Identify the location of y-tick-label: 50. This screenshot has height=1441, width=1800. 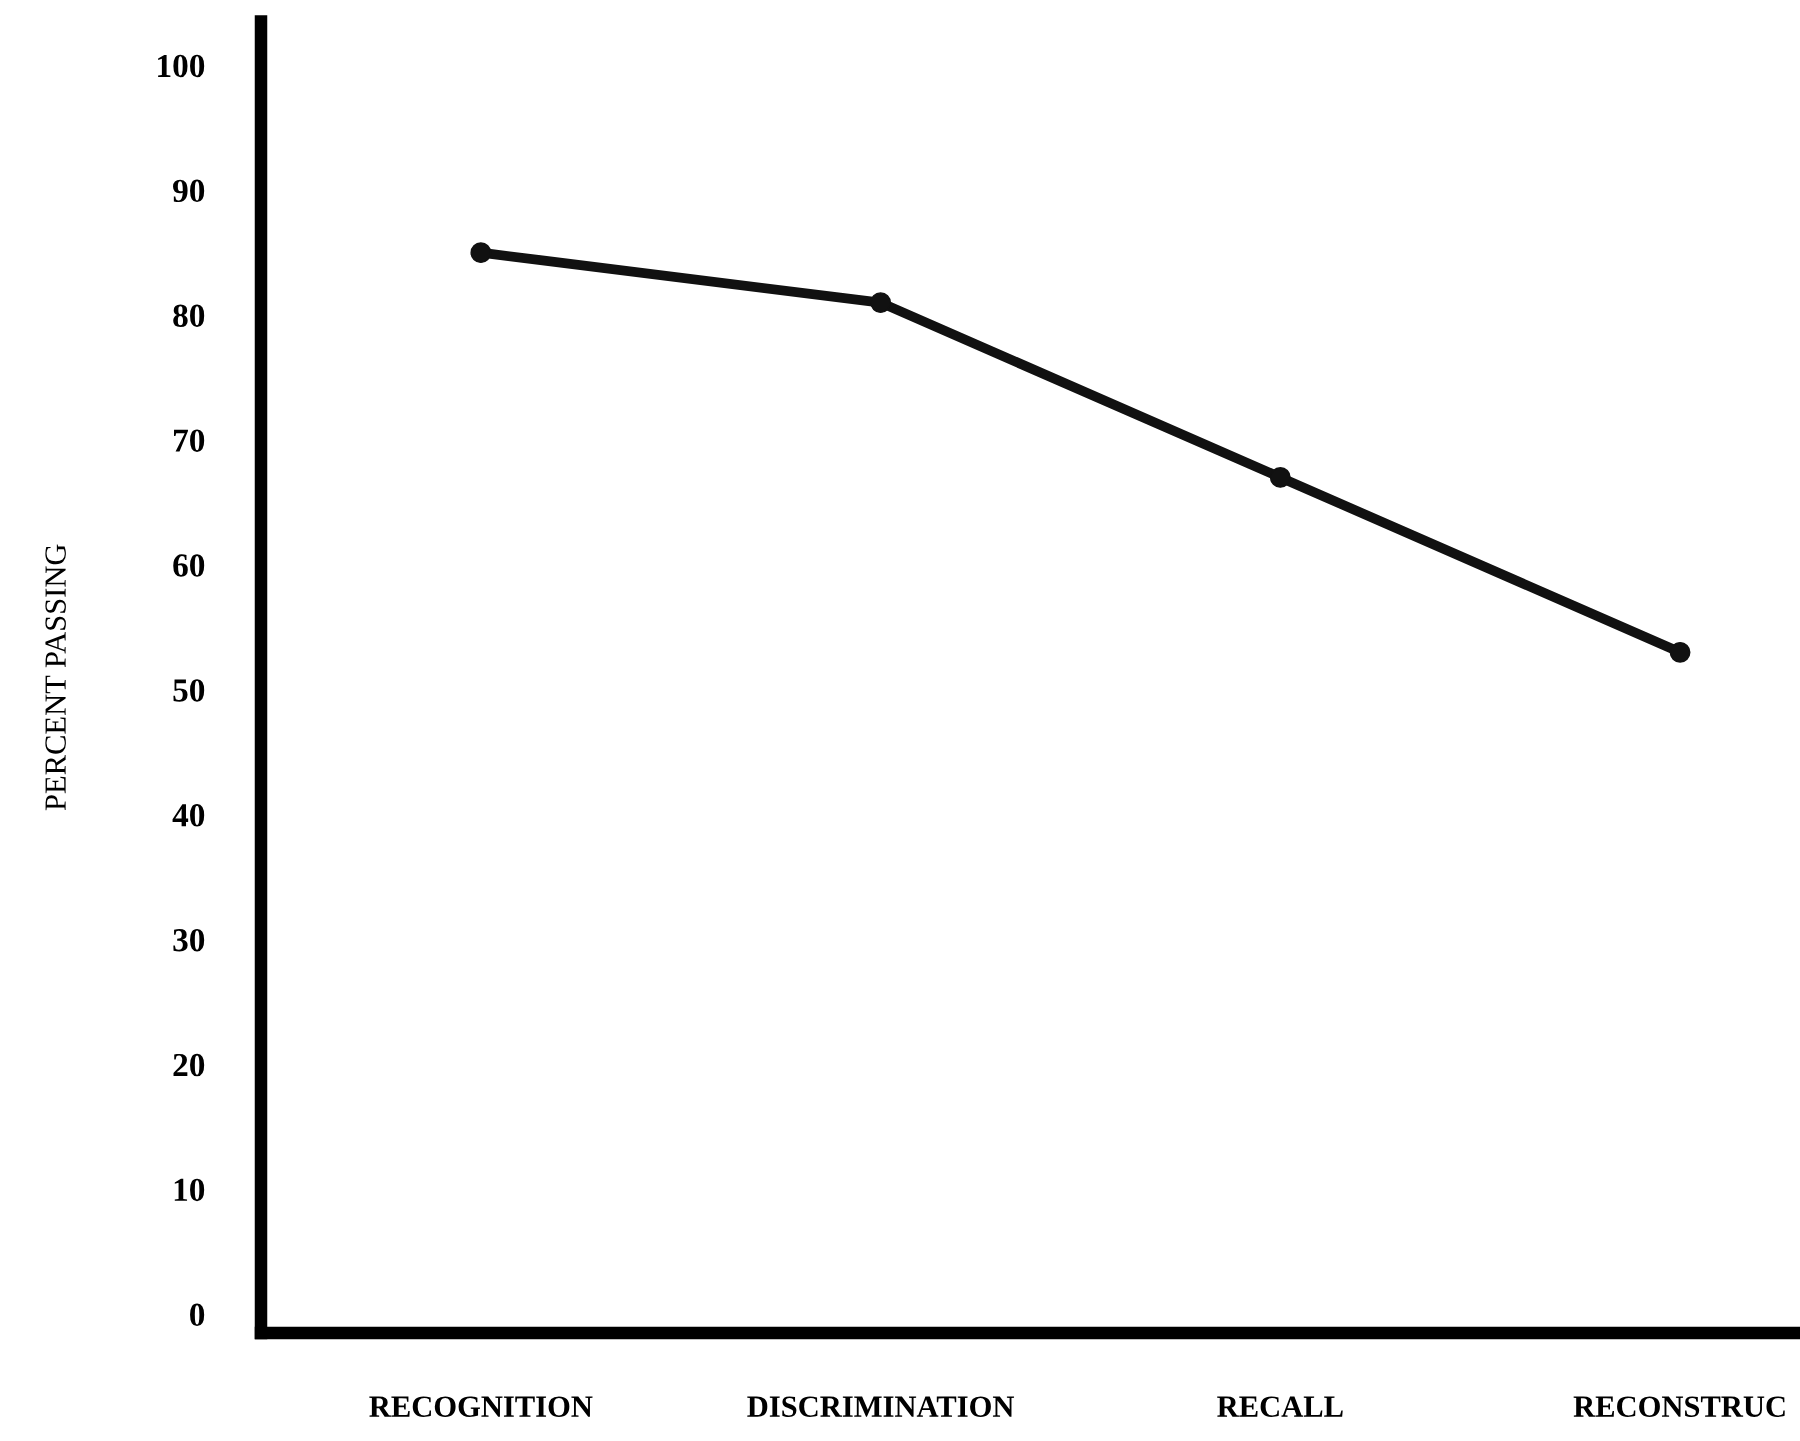
(189, 690).